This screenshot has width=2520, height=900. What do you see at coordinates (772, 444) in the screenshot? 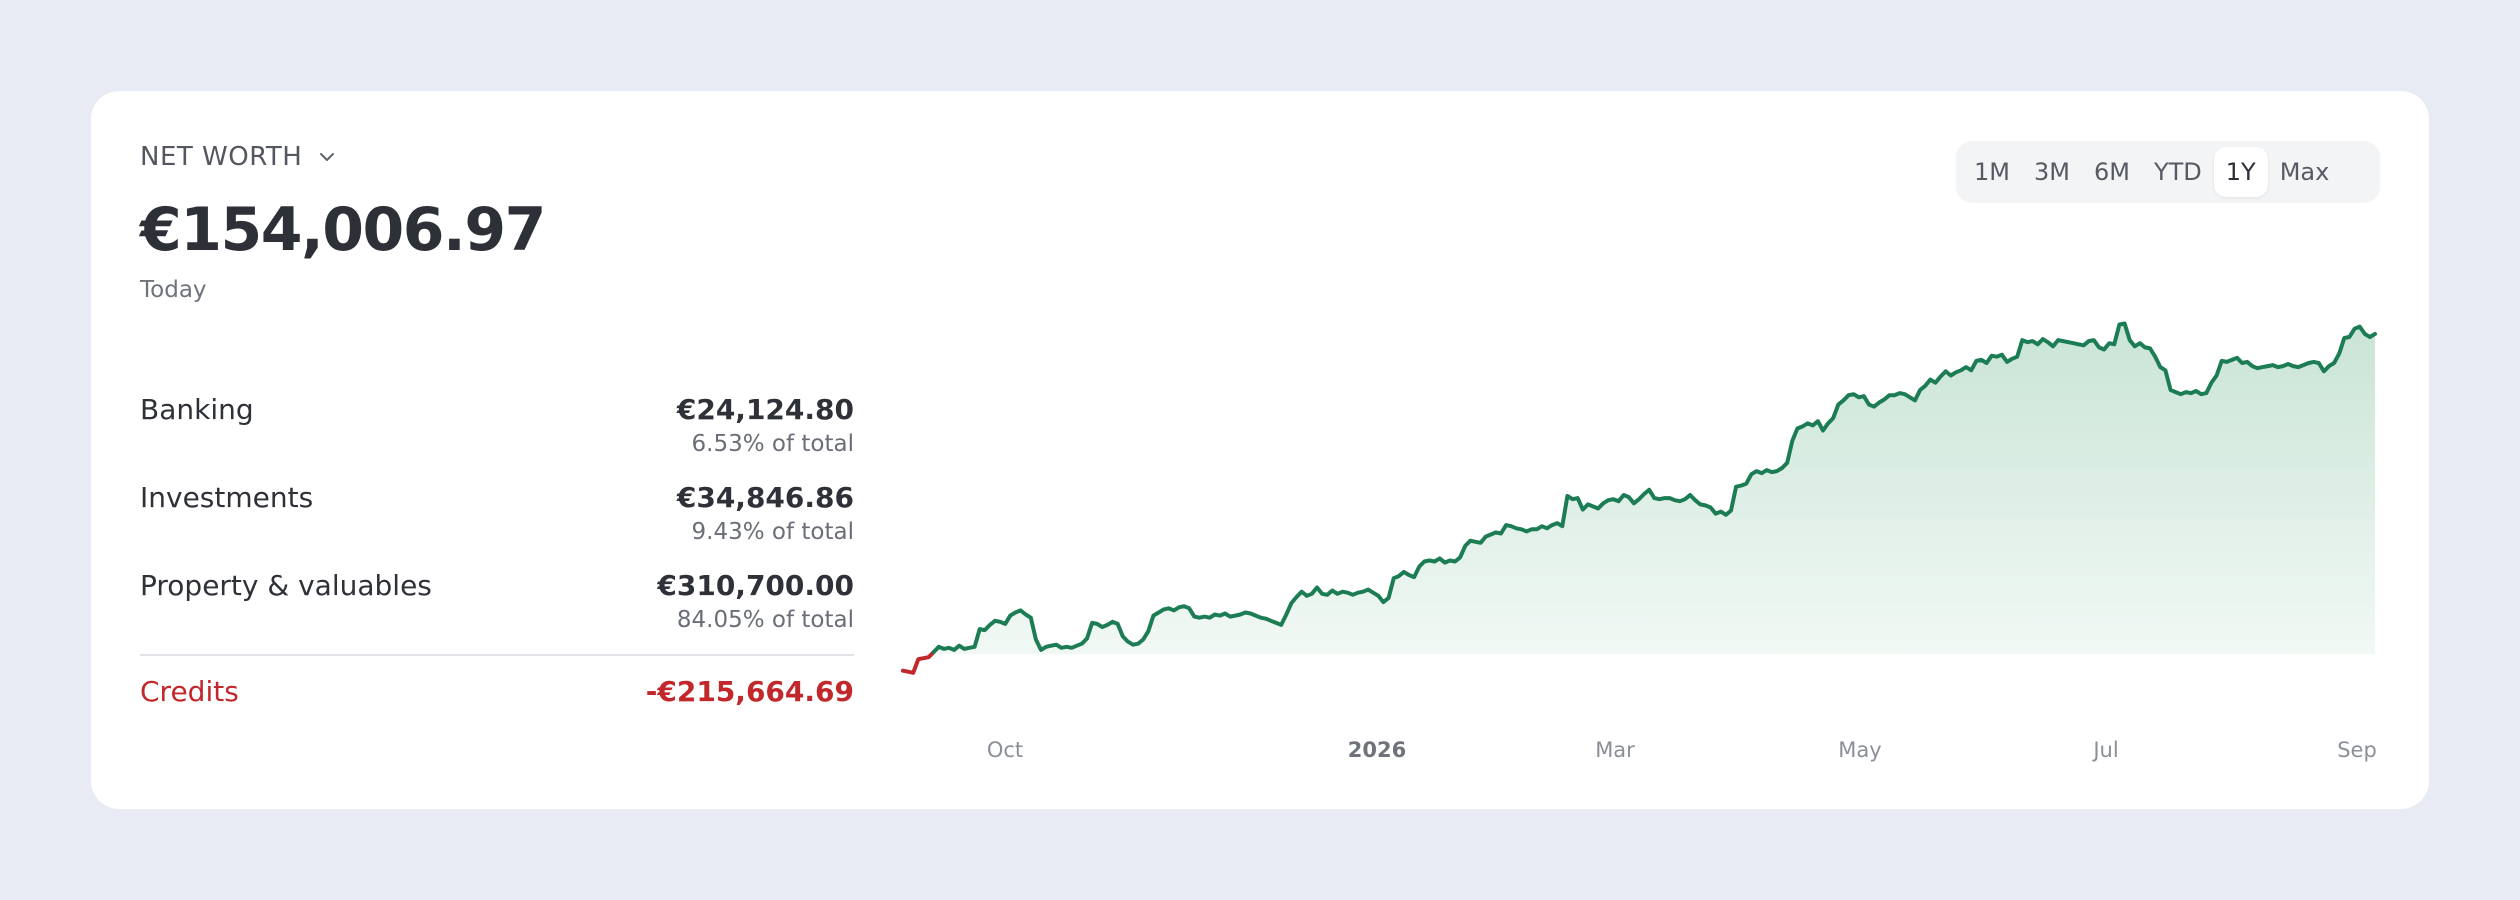
I see `breakdown-share: 6.53% of total` at bounding box center [772, 444].